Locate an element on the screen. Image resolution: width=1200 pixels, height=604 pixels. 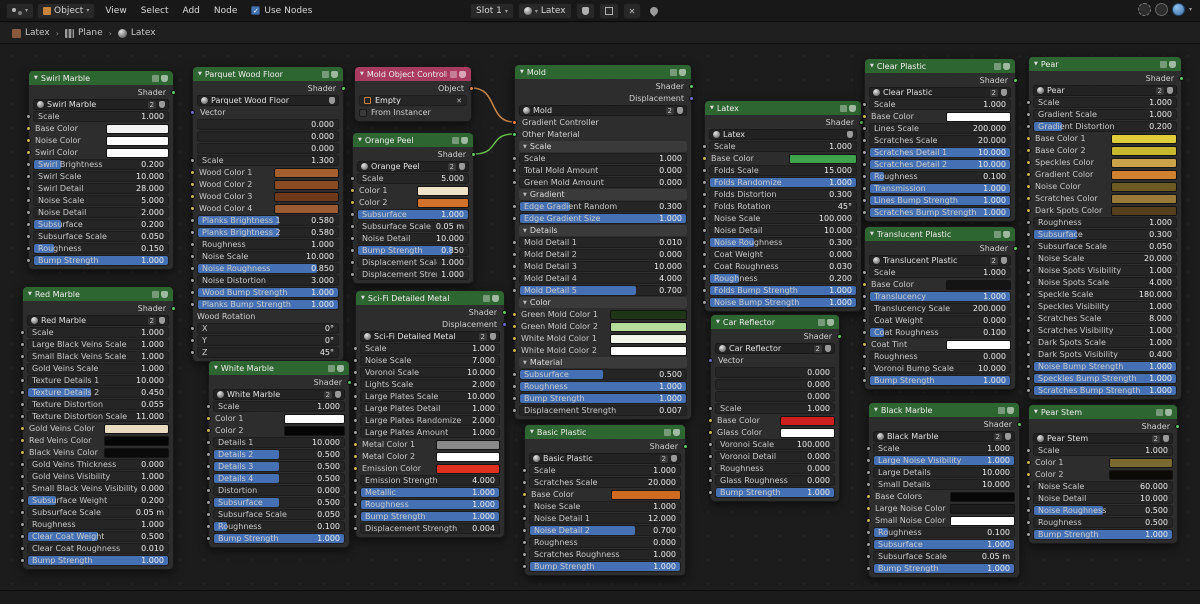
use-nodes-checkbox: ✓ Use Nodes is located at coordinates (281, 11).